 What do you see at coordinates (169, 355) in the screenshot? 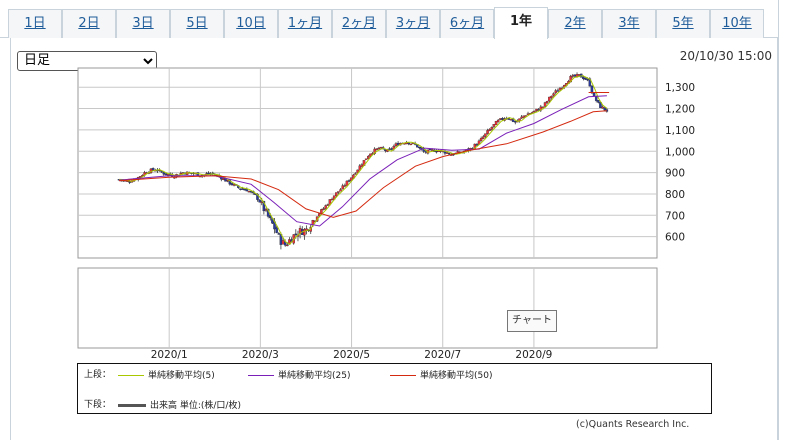
I see `x-tick-label: 2020/1` at bounding box center [169, 355].